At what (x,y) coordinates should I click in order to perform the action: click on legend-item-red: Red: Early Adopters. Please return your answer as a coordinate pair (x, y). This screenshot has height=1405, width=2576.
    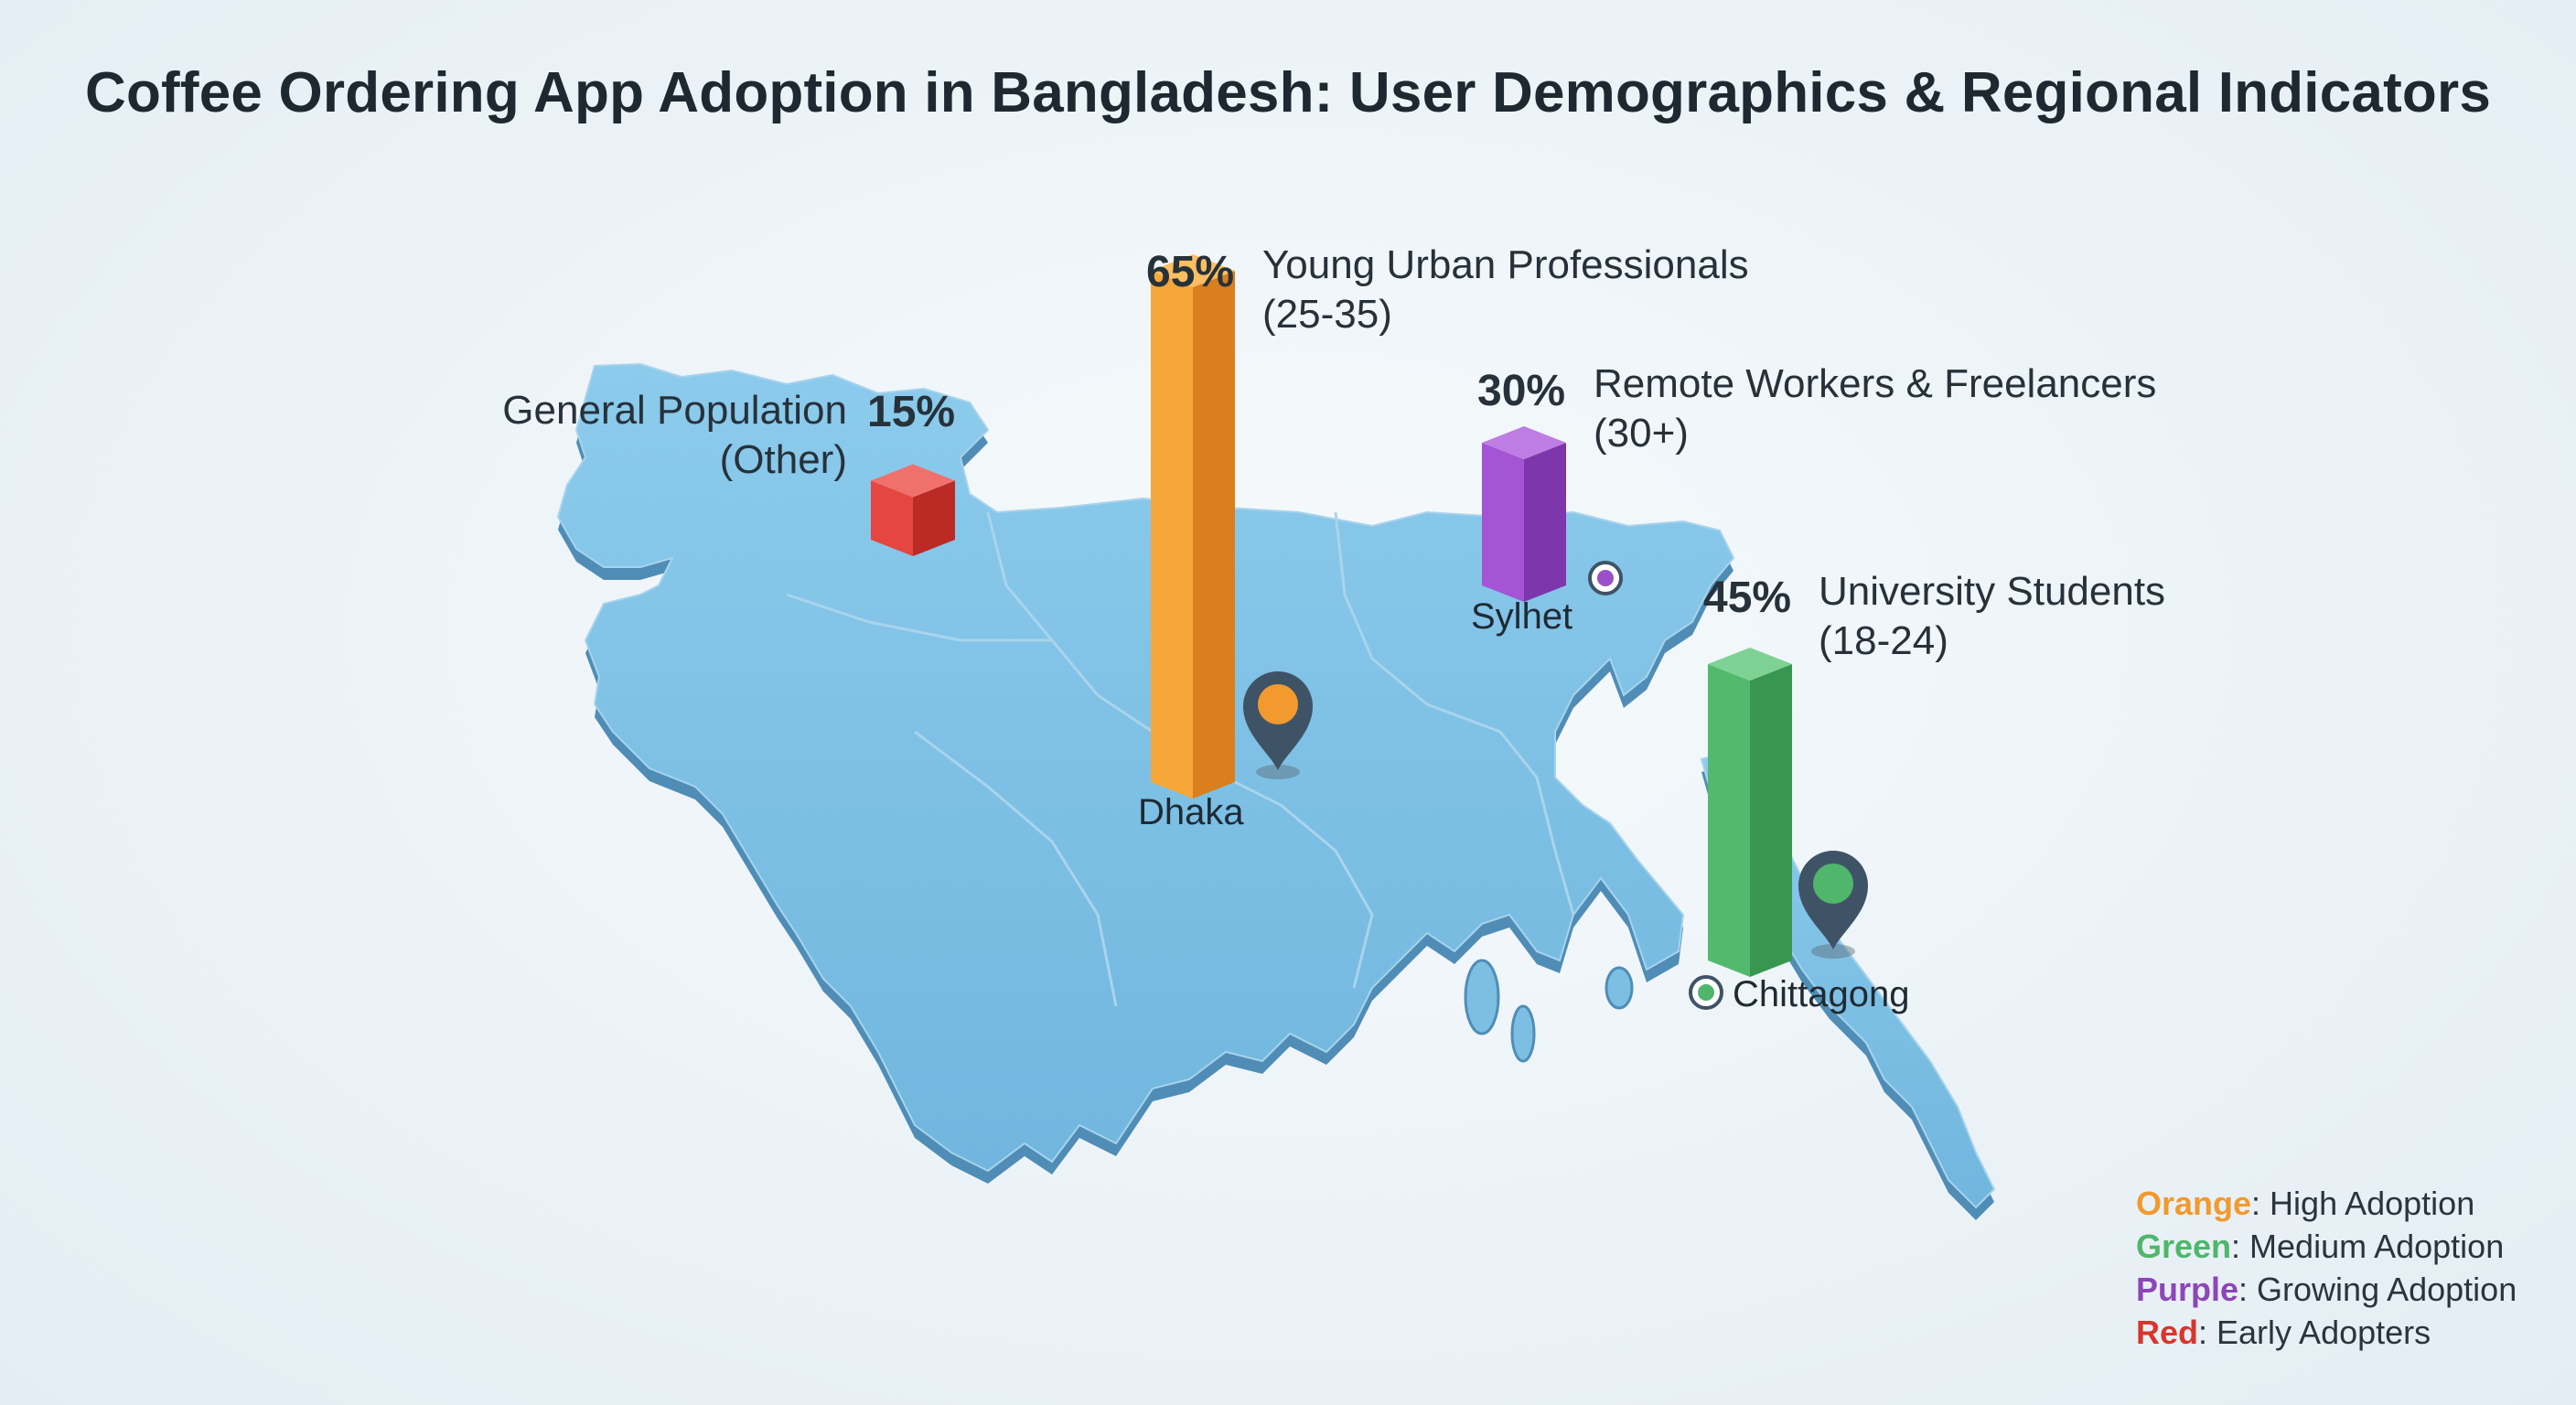
    Looking at the image, I should click on (2283, 1332).